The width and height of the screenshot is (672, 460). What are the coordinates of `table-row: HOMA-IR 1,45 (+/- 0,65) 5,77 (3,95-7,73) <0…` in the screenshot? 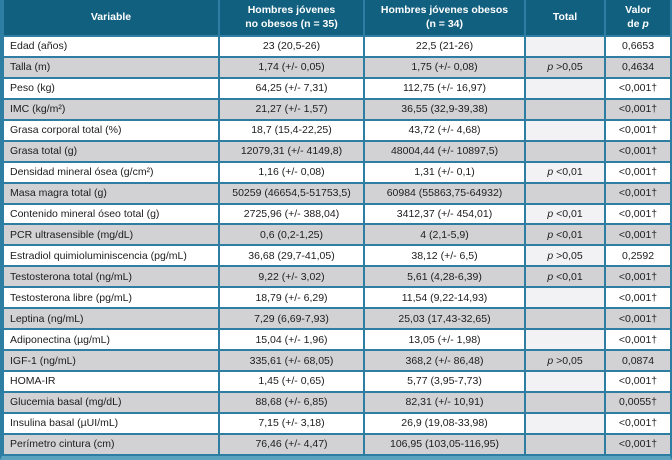 It's located at (337, 381).